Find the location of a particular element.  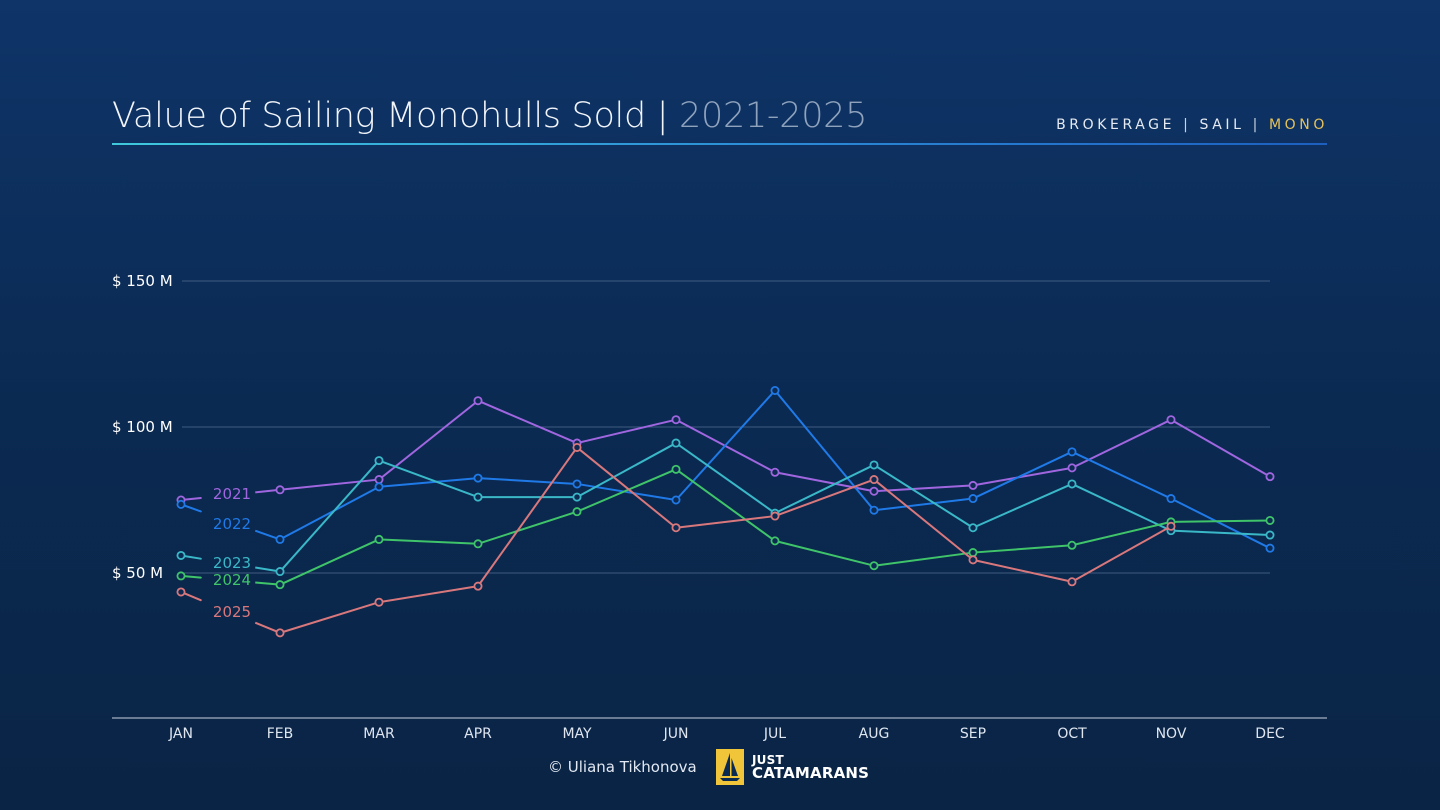

series-label-2023: 2023 is located at coordinates (232, 563).